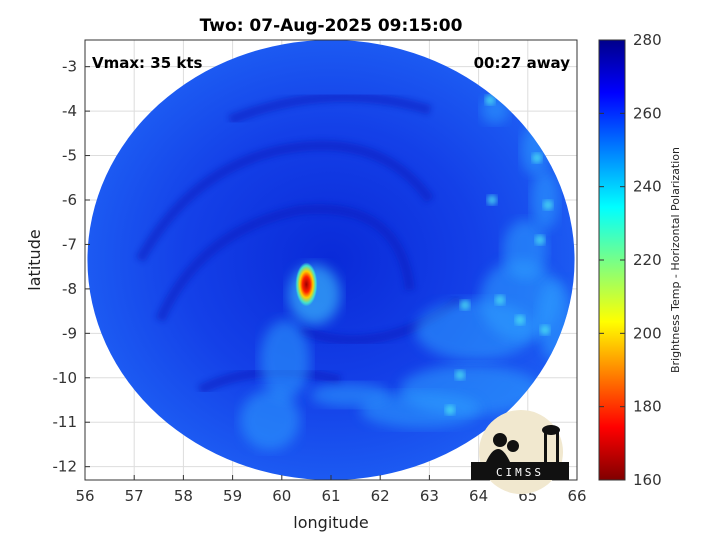  Describe the element at coordinates (647, 113) in the screenshot. I see `colorbar-tick-label: 260` at that location.